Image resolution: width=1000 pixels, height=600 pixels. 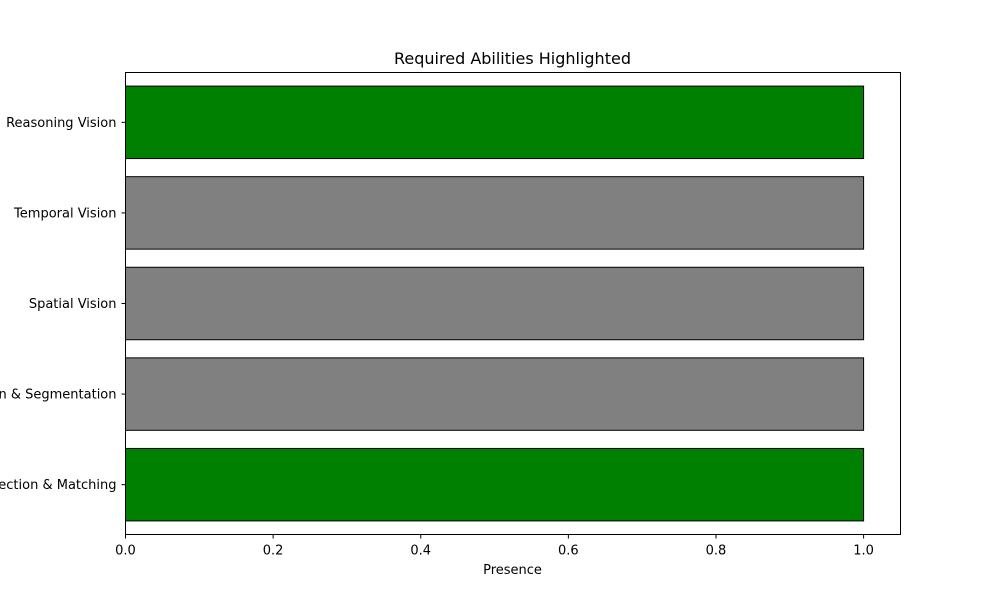 What do you see at coordinates (125, 551) in the screenshot?
I see `x-tick-label: 0.0` at bounding box center [125, 551].